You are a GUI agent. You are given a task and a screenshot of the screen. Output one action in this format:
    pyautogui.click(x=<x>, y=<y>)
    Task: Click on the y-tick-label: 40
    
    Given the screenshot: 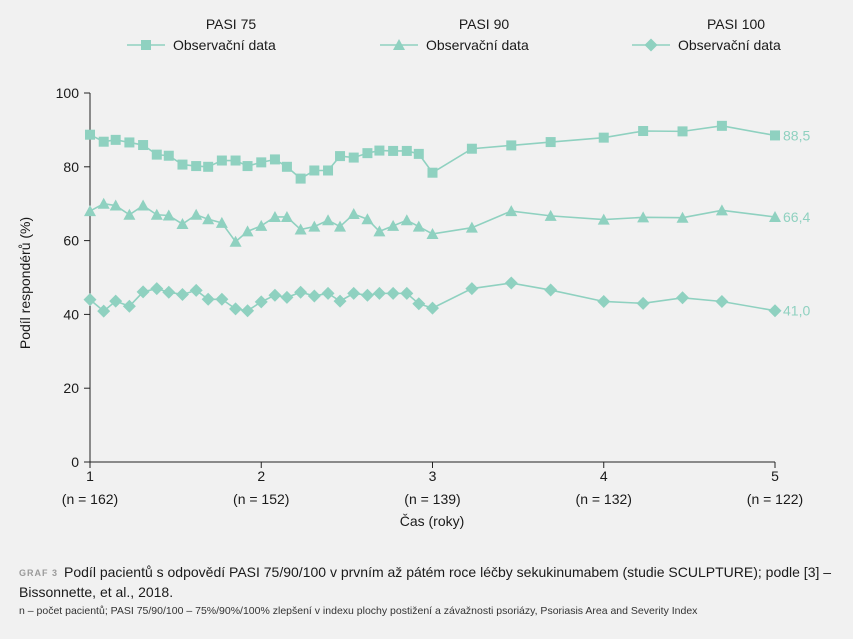 What is the action you would take?
    pyautogui.click(x=71, y=314)
    